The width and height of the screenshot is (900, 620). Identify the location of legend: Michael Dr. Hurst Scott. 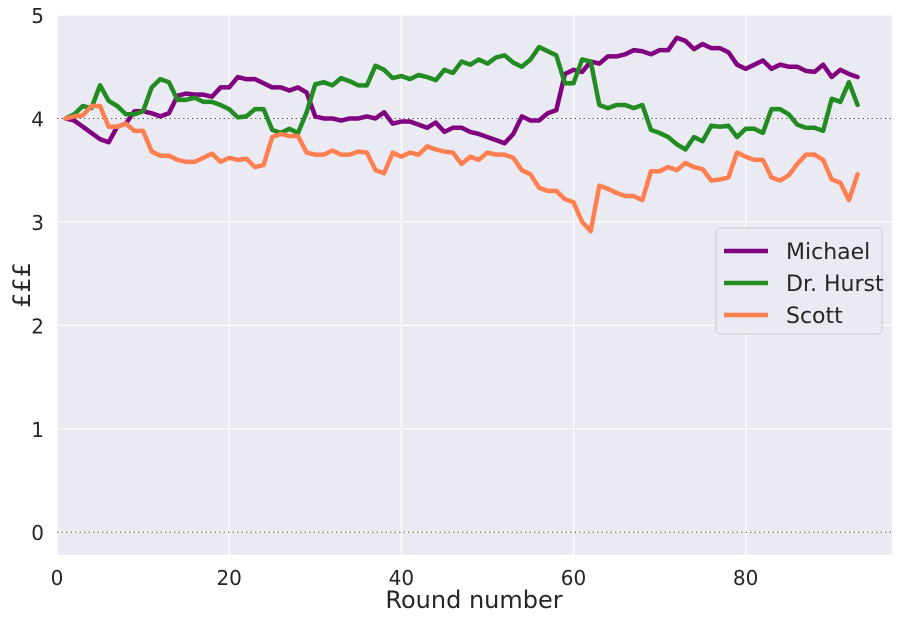
(799, 281).